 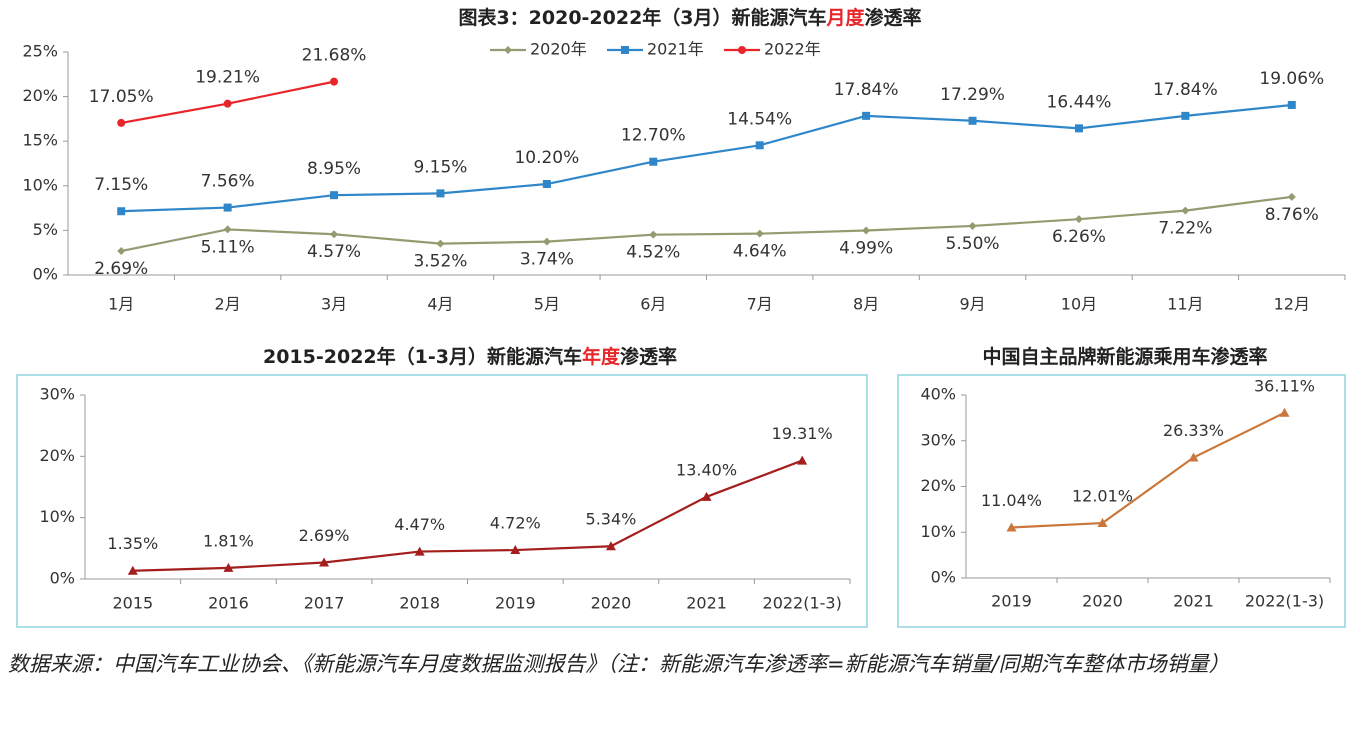 What do you see at coordinates (132, 543) in the screenshot?
I see `data-label: 1.35%` at bounding box center [132, 543].